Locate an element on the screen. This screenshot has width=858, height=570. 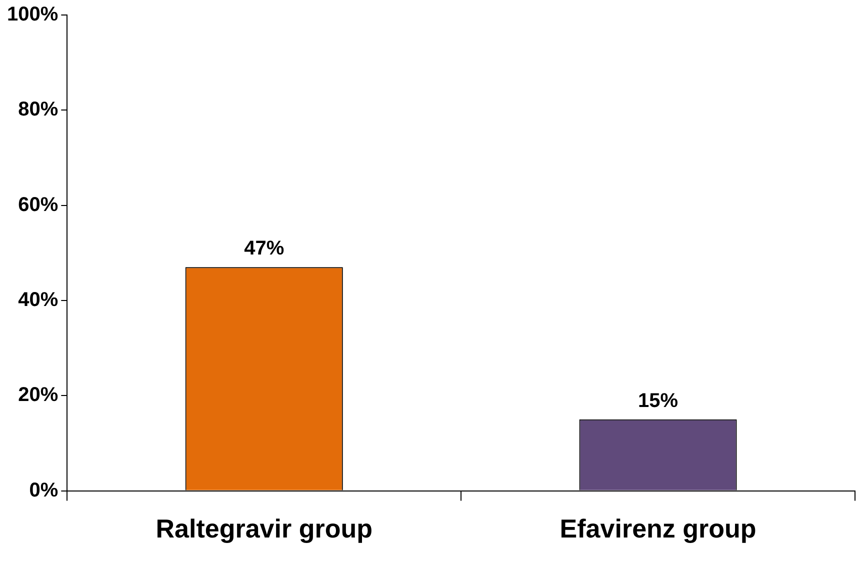
y-tick-label: 80% is located at coordinates (38, 109).